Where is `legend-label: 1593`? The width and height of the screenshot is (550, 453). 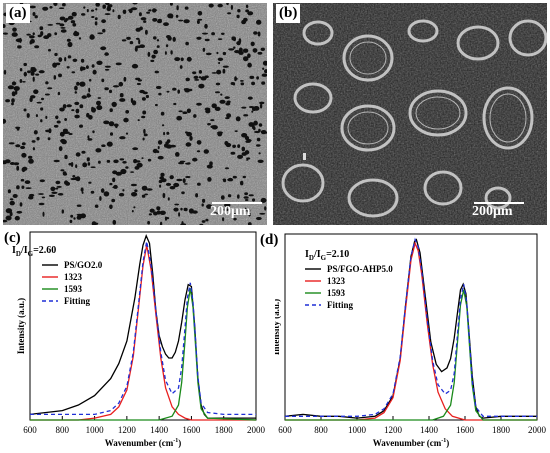 legend-label: 1593 is located at coordinates (336, 293).